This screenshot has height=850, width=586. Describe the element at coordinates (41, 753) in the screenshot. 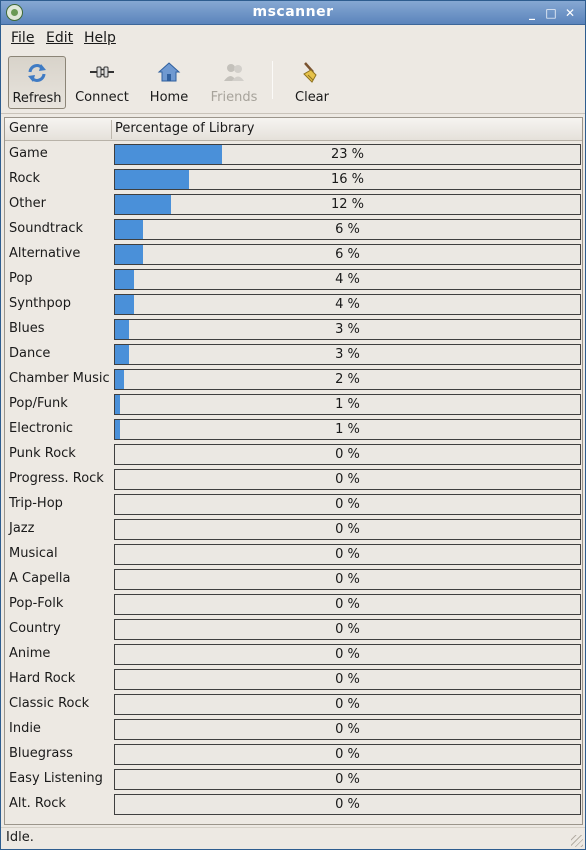

I see `genre-name: Bluegrass` at that location.